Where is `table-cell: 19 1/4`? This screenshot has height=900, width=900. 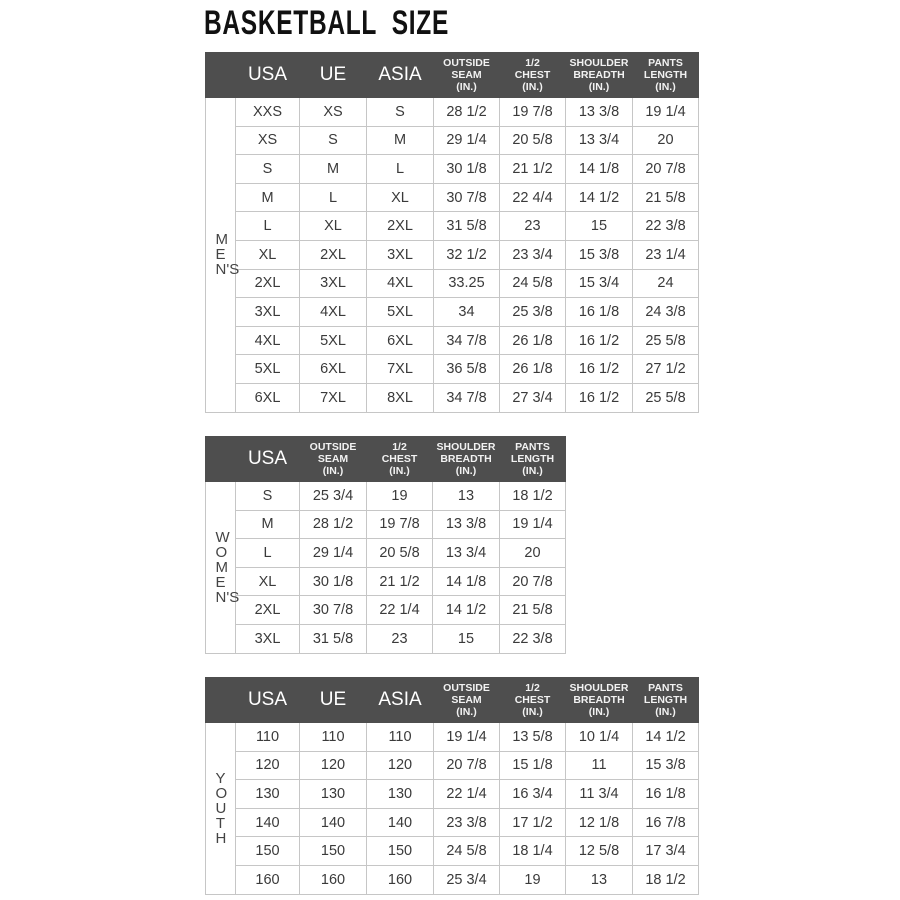
table-cell: 19 1/4 is located at coordinates (466, 737).